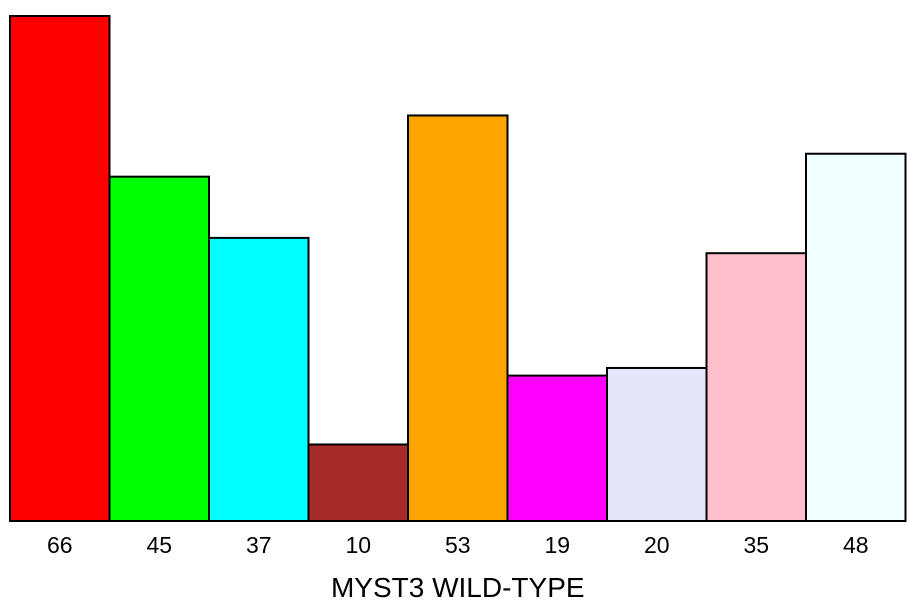 This screenshot has width=907, height=606. Describe the element at coordinates (657, 545) in the screenshot. I see `x-tick-label: 20` at that location.